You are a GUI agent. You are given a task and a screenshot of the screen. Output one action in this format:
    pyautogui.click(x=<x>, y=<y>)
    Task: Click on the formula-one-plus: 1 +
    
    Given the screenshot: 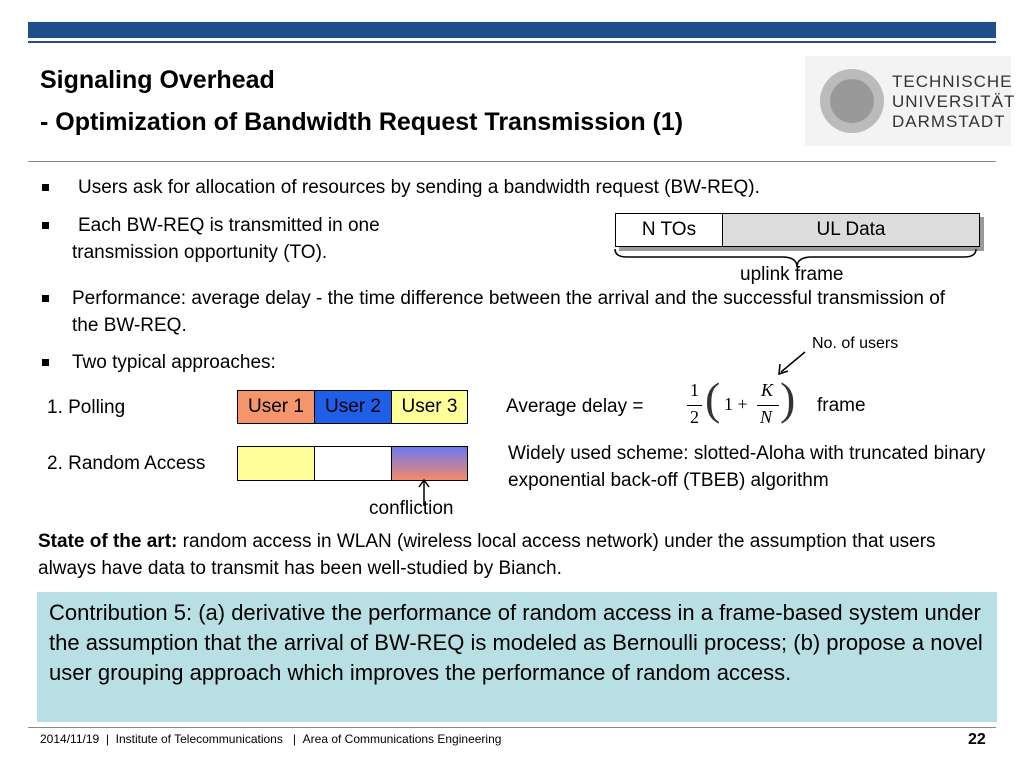 What is the action you would take?
    pyautogui.click(x=736, y=404)
    